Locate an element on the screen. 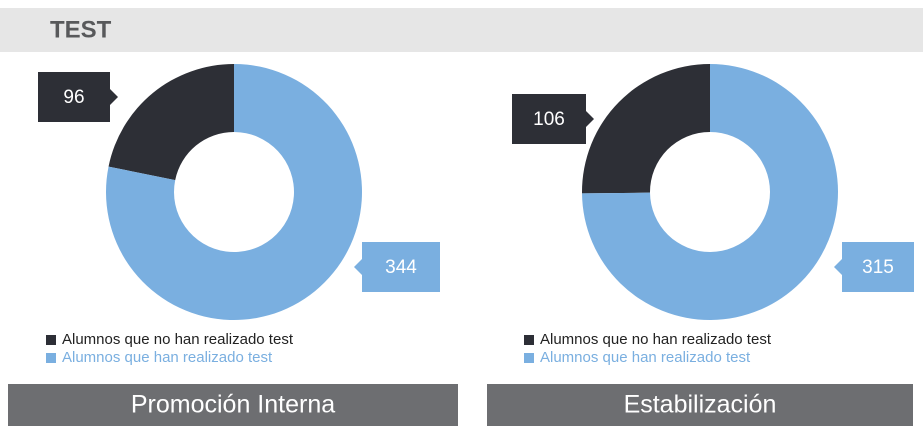  value-label: 96 is located at coordinates (73, 97).